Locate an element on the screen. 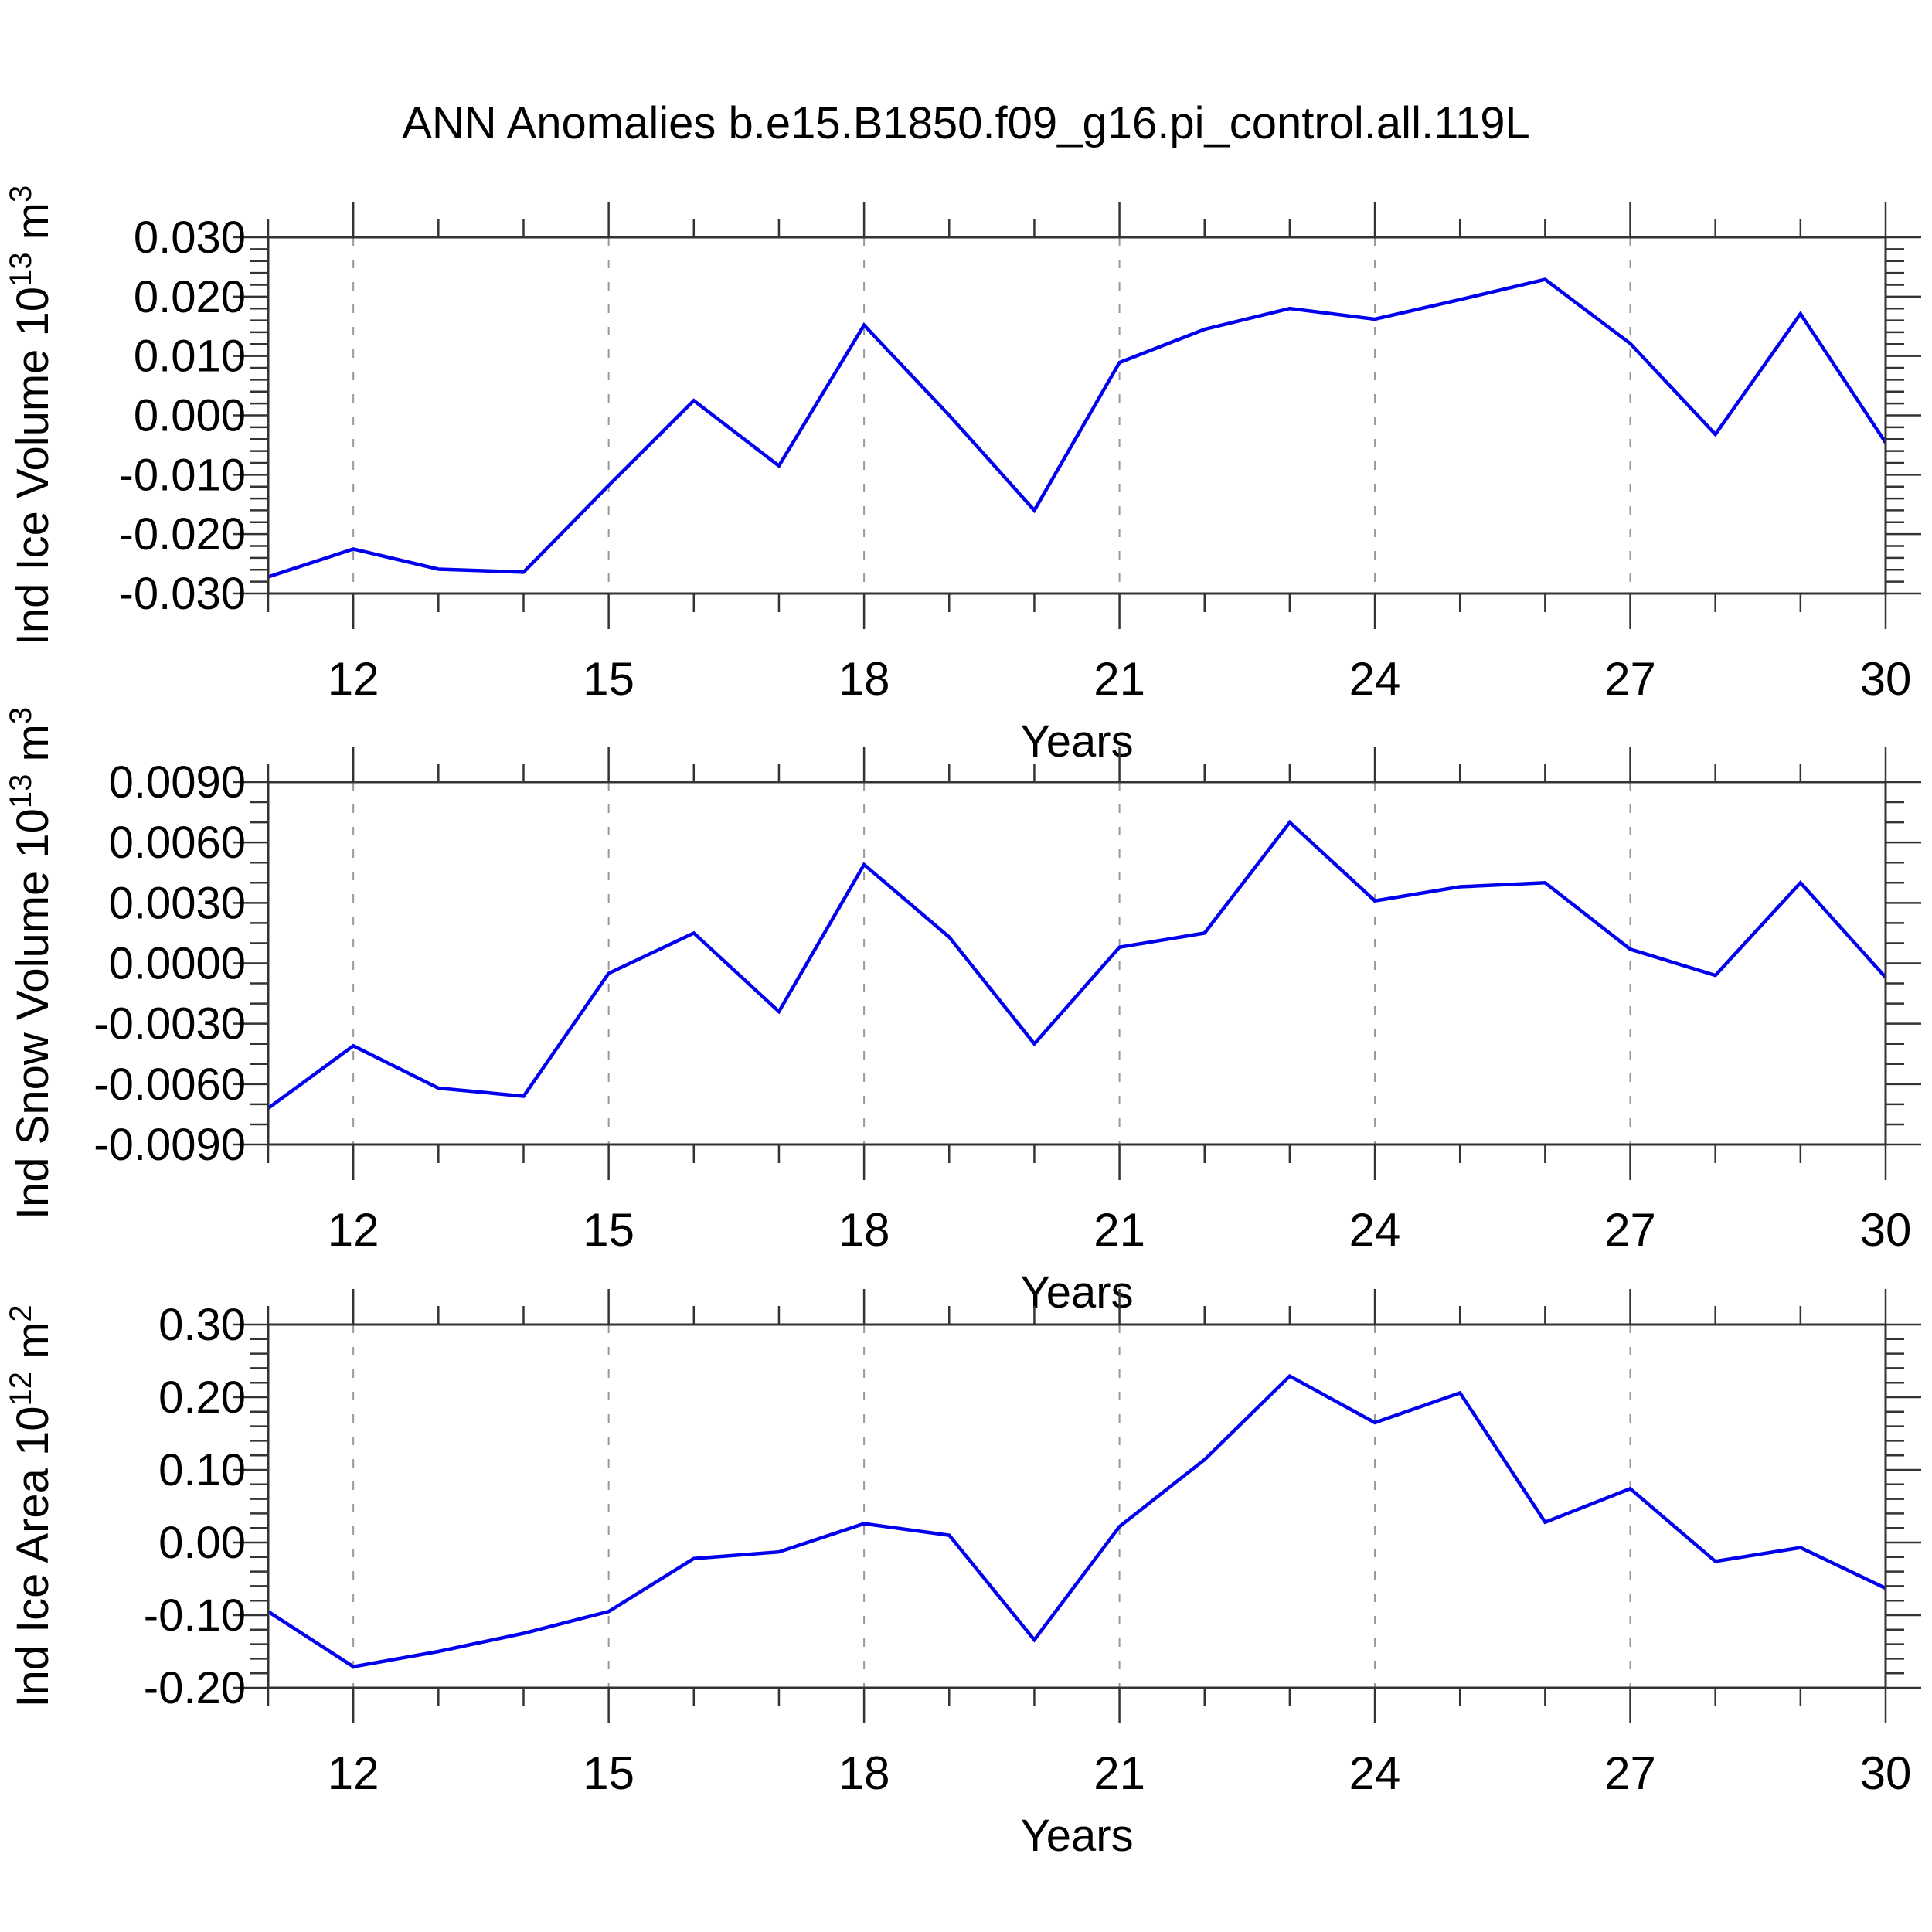  y-tick-label: -0.0060 is located at coordinates (170, 1085).